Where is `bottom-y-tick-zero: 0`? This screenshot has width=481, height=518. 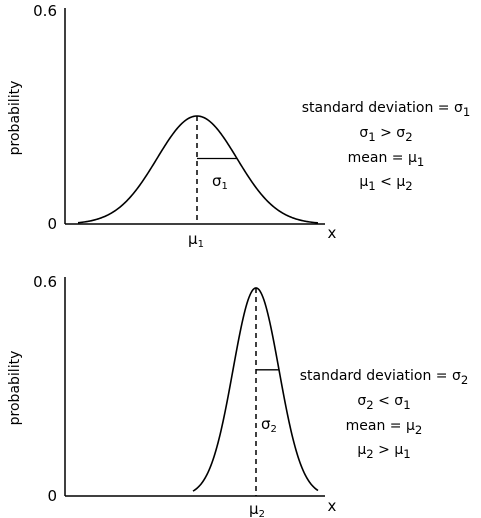
bottom-y-tick-zero: 0 is located at coordinates (52, 496).